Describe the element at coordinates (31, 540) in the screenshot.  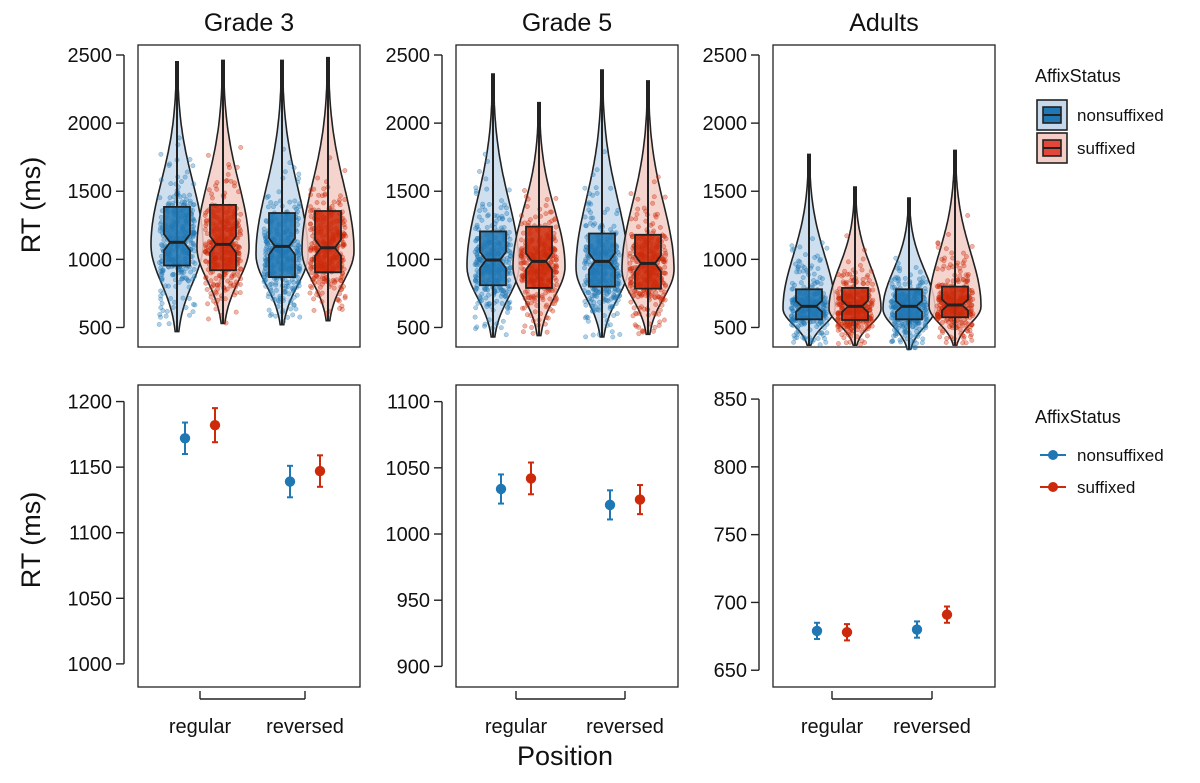
I see `y-axis-title-bottom: RT (ms)` at that location.